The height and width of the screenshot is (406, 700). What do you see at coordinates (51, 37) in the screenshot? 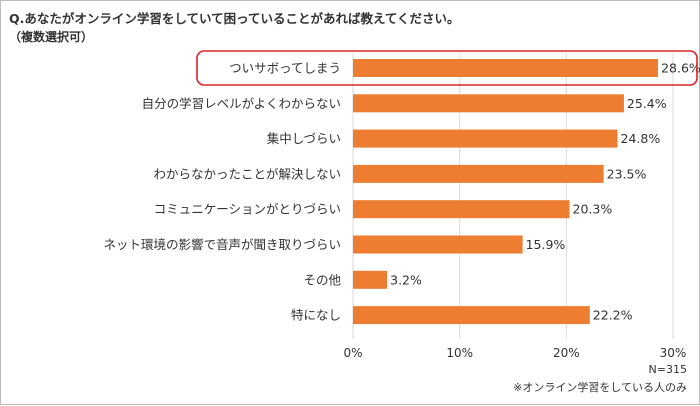
I see `chart-subtitle: （複数選択可）` at bounding box center [51, 37].